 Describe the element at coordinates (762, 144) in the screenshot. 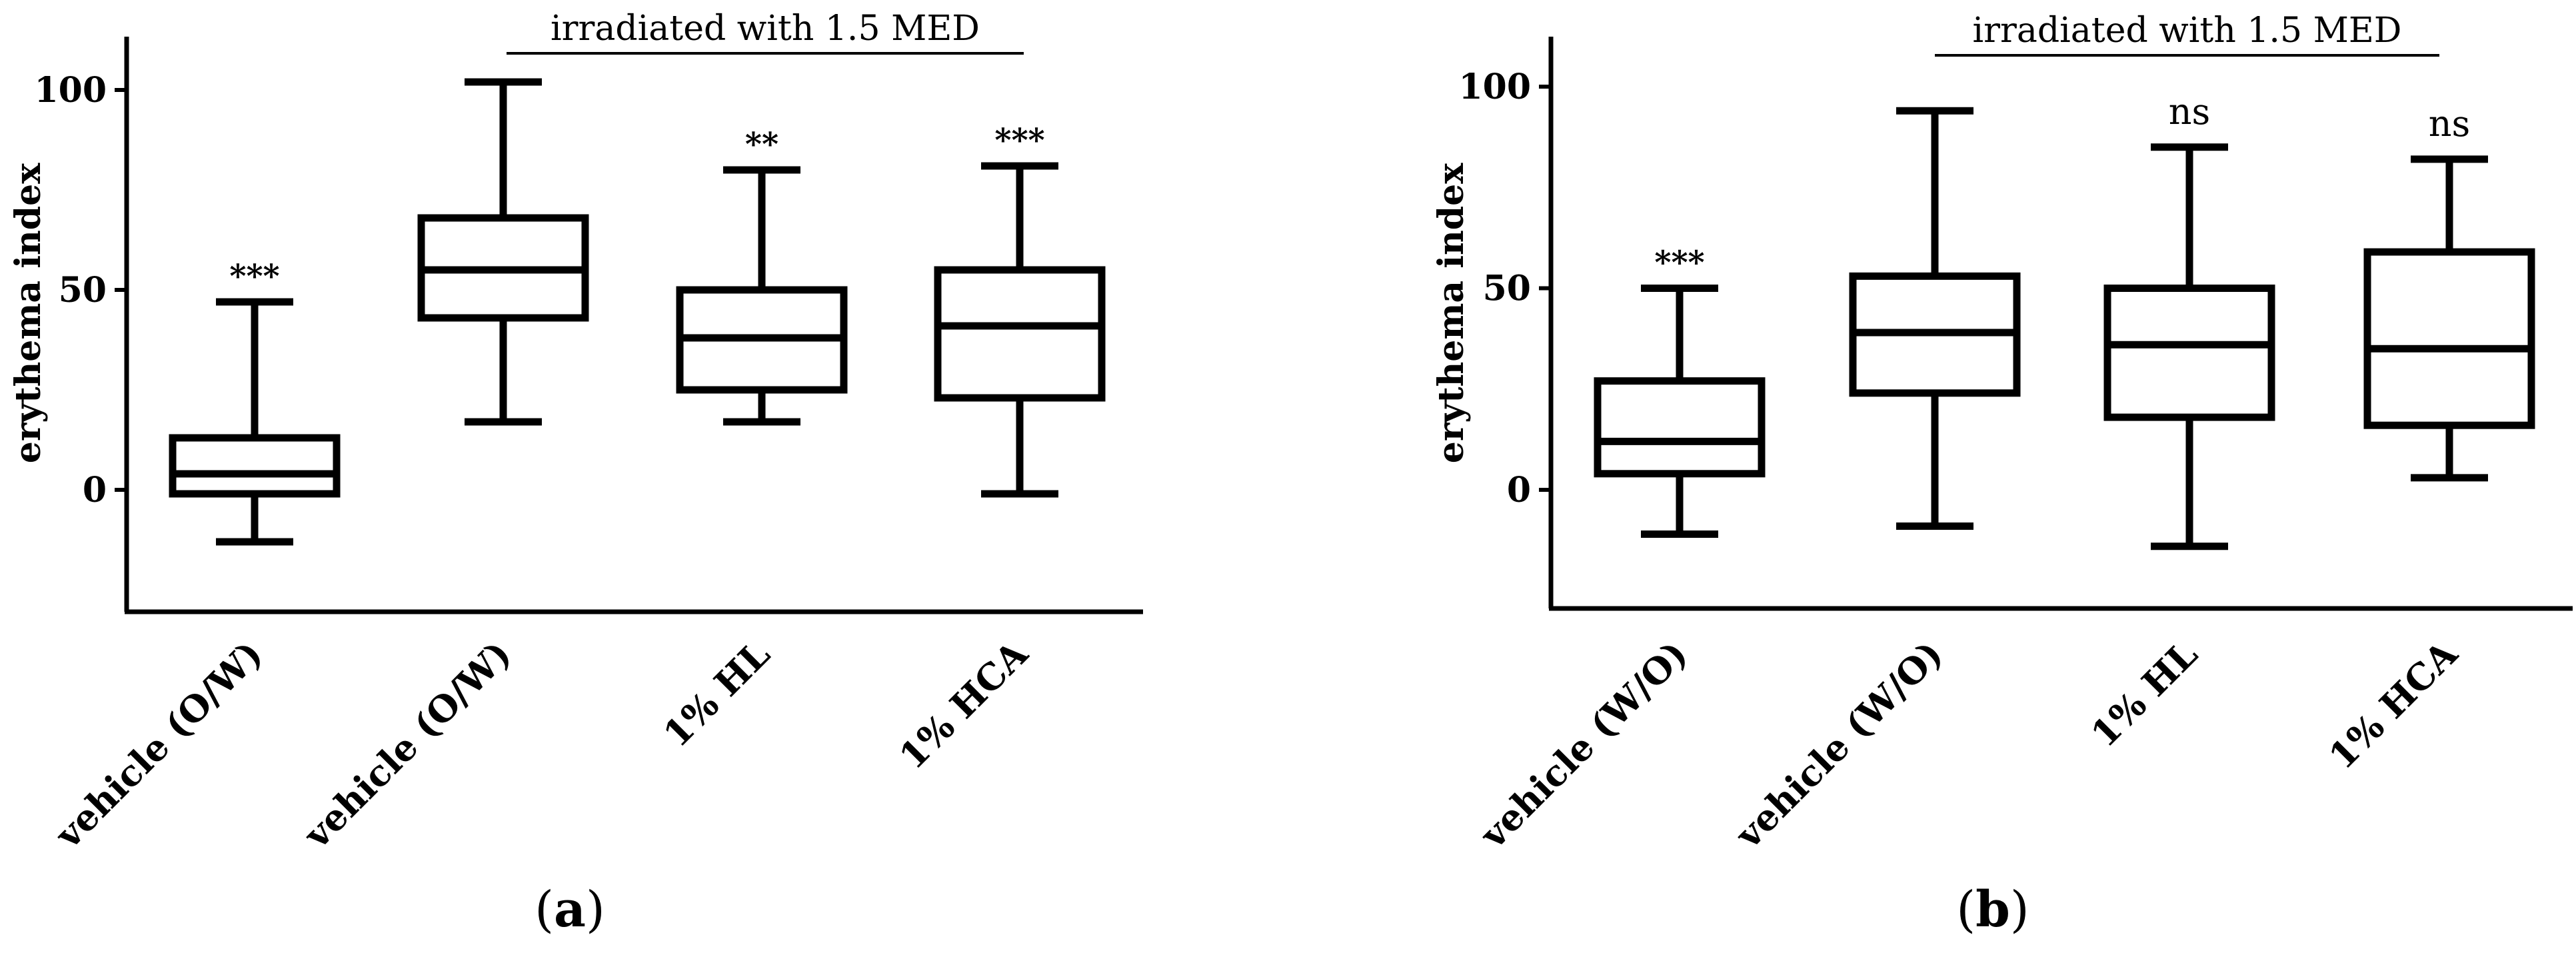

I see `significance-label: **` at that location.